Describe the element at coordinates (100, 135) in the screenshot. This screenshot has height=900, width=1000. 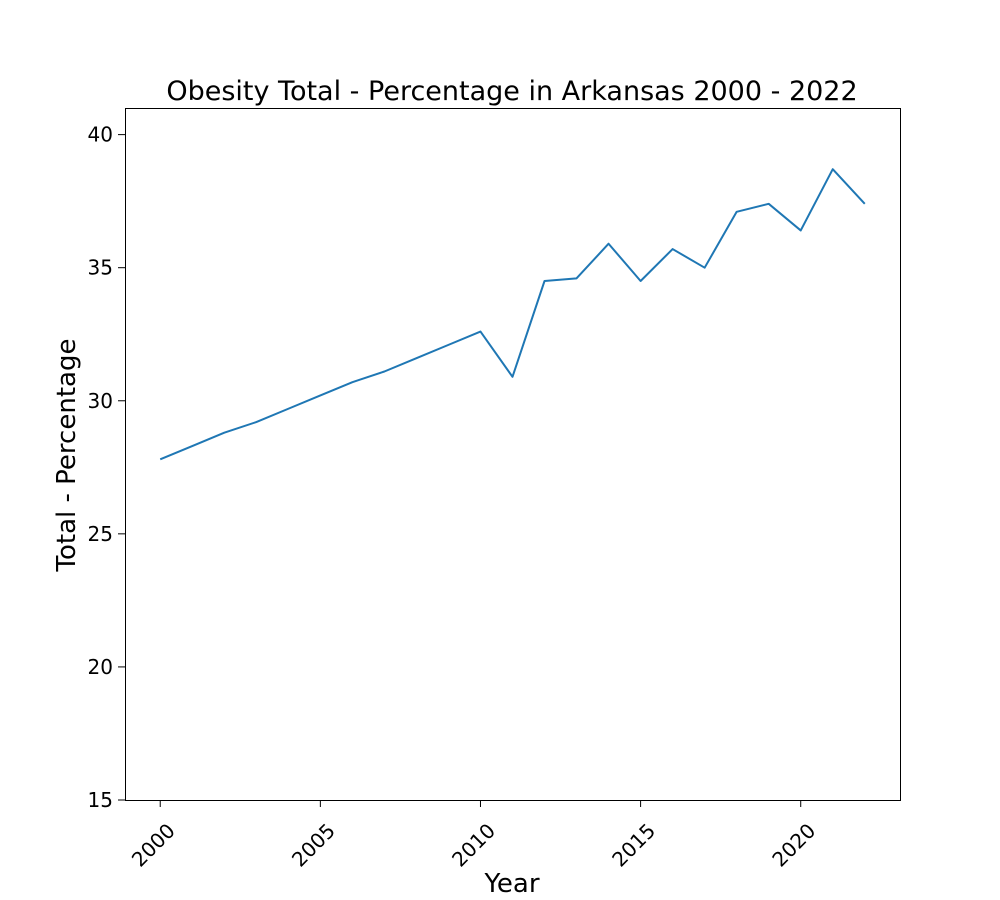
I see `y-tick-label: 40` at that location.